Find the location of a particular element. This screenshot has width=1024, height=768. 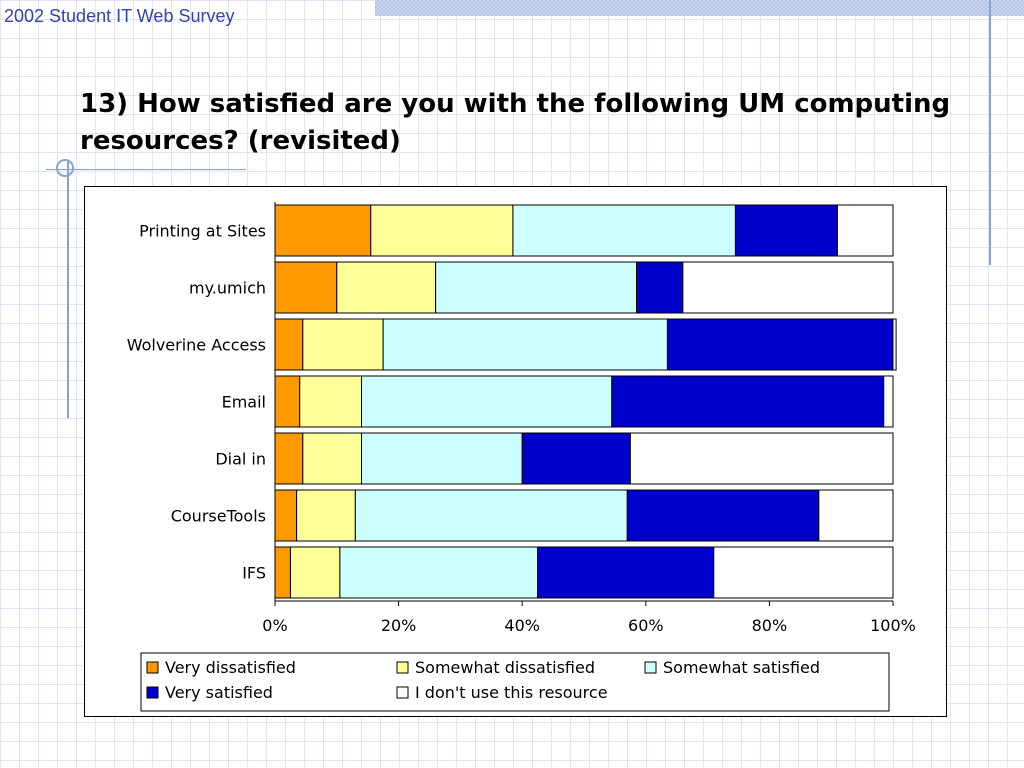

decorative-circle is located at coordinates (65, 168).